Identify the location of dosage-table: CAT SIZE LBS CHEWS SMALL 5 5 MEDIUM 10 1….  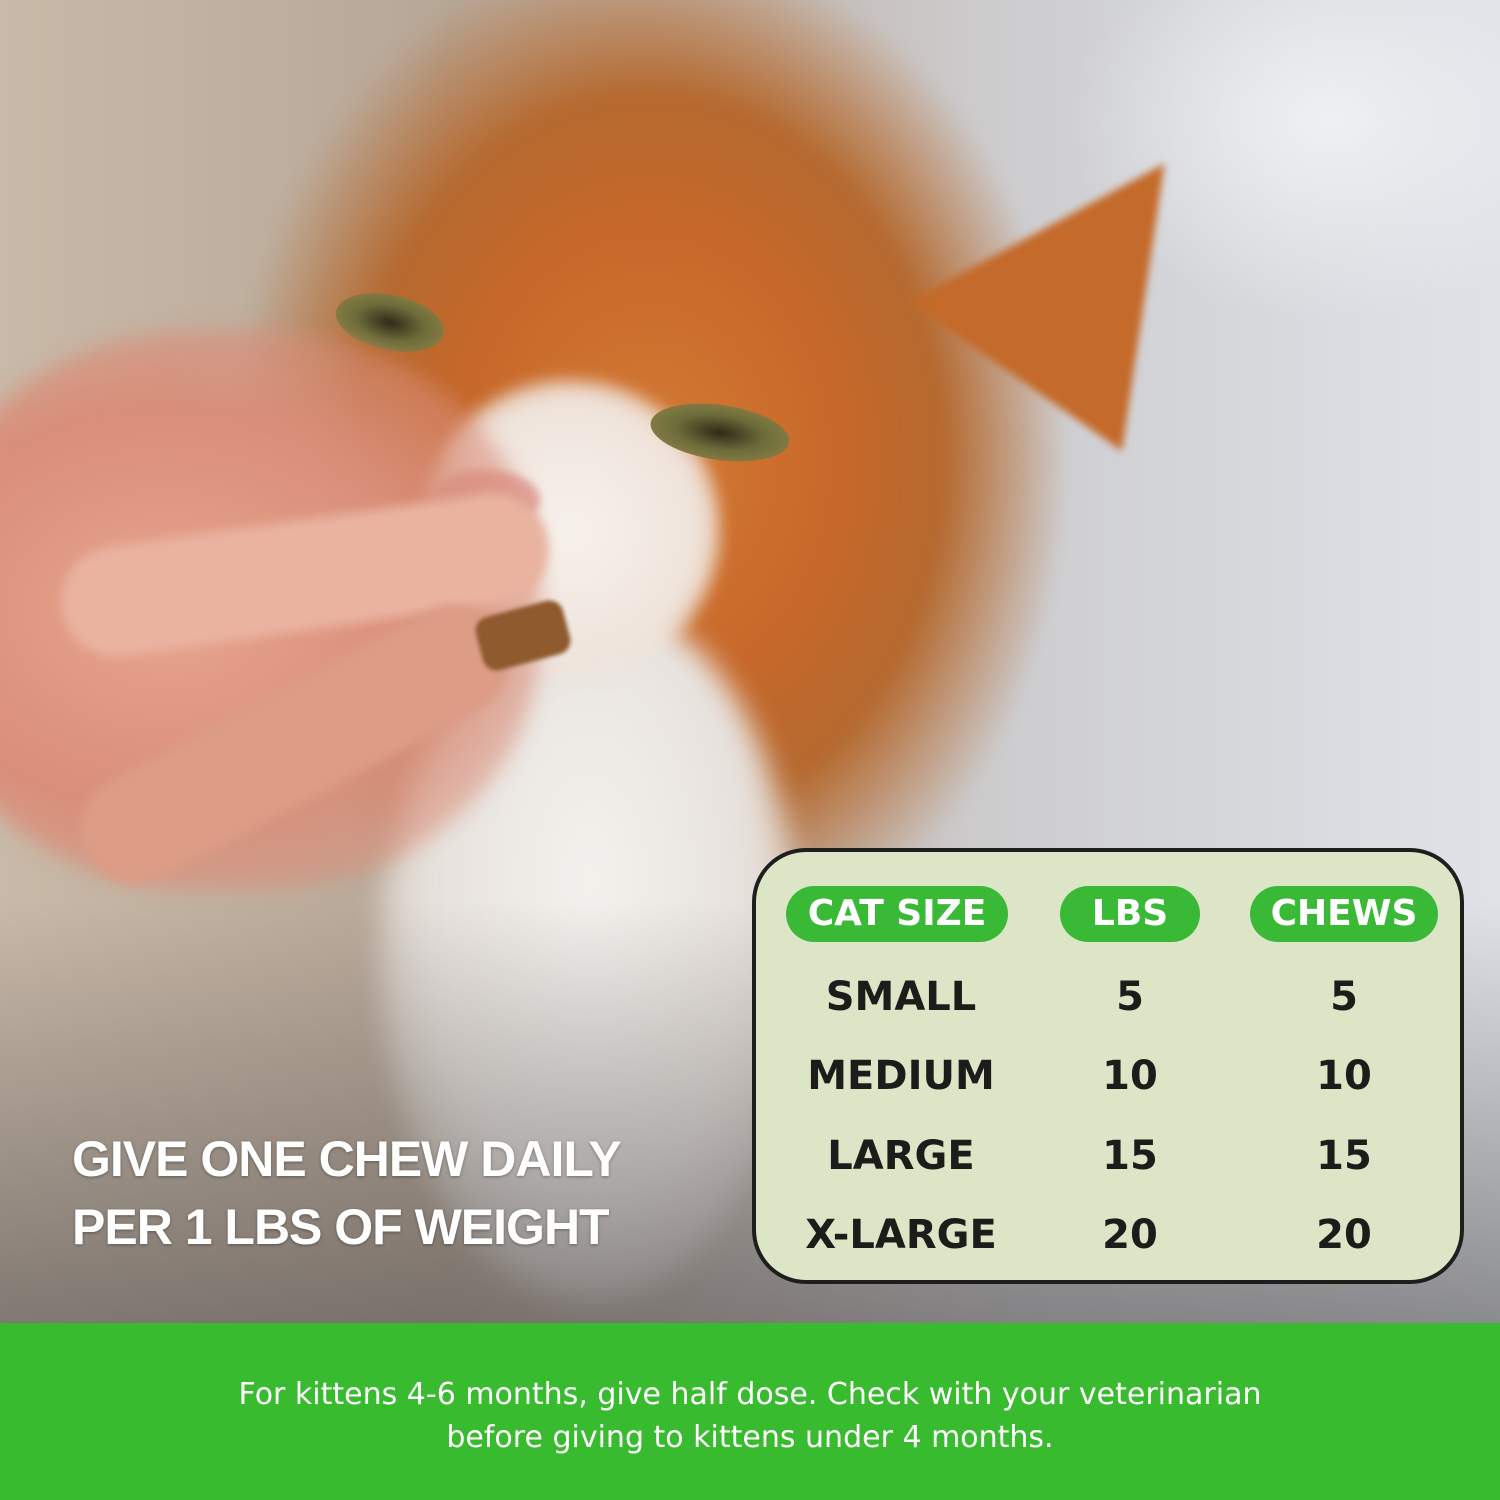
(1108, 1066).